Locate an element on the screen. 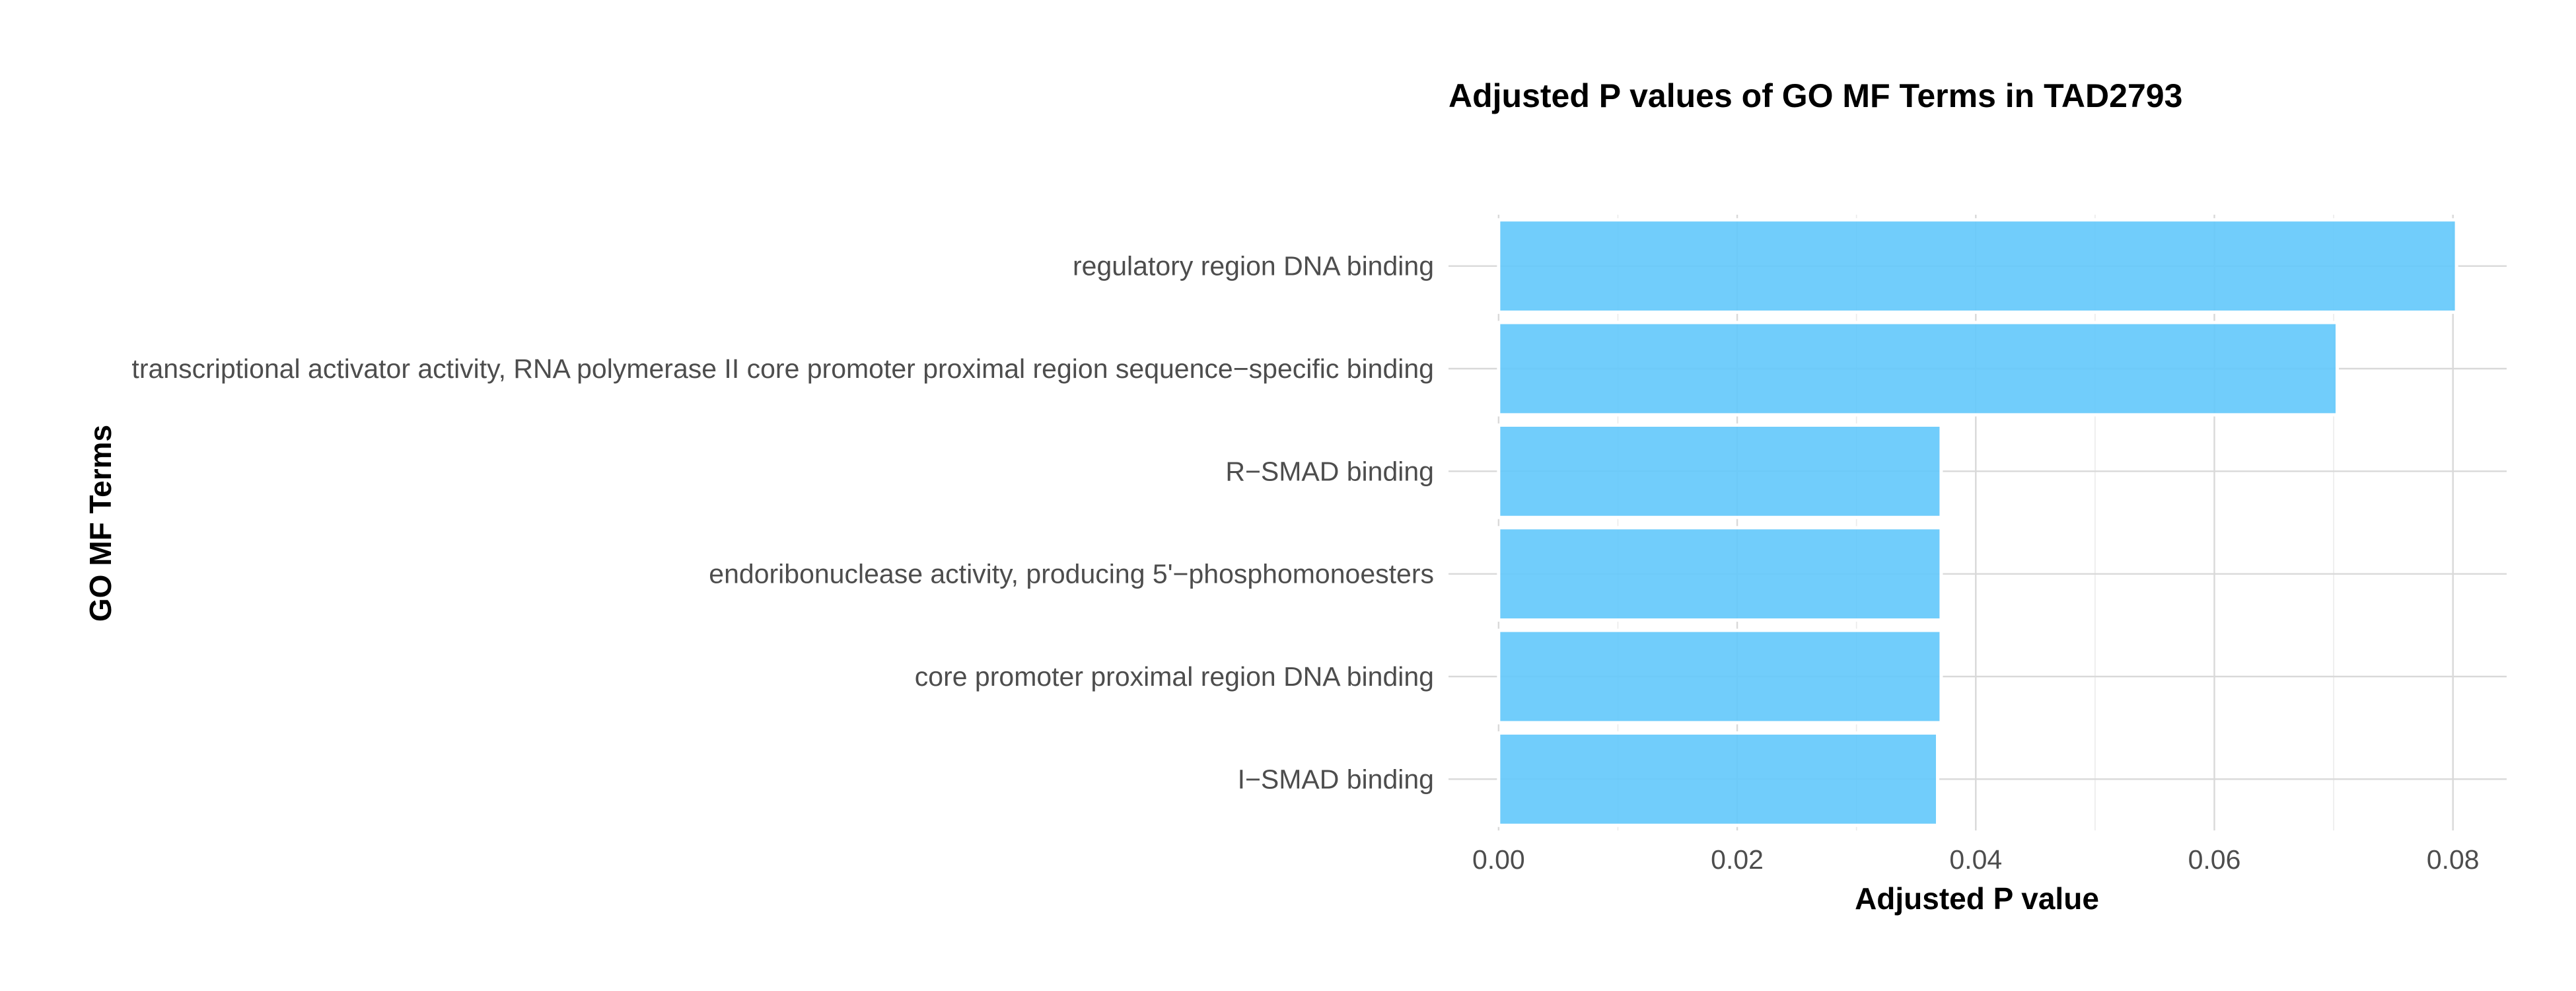 The width and height of the screenshot is (2576, 991). y-axis-title: GO MF Terms is located at coordinates (101, 523).